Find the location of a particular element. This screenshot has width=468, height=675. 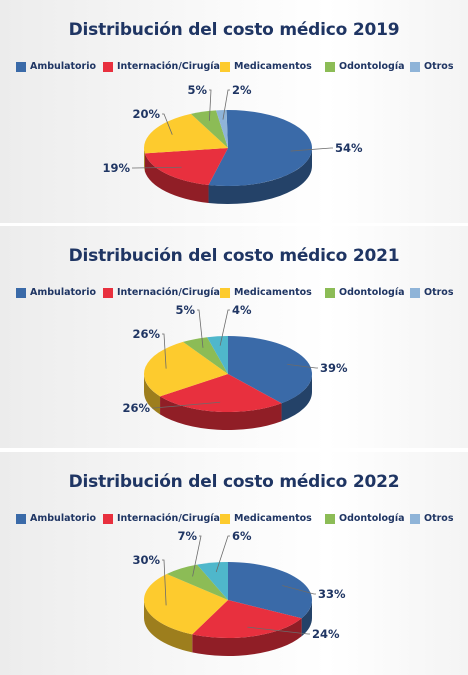

data-label-ambulatorio: 39% is located at coordinates (334, 368).